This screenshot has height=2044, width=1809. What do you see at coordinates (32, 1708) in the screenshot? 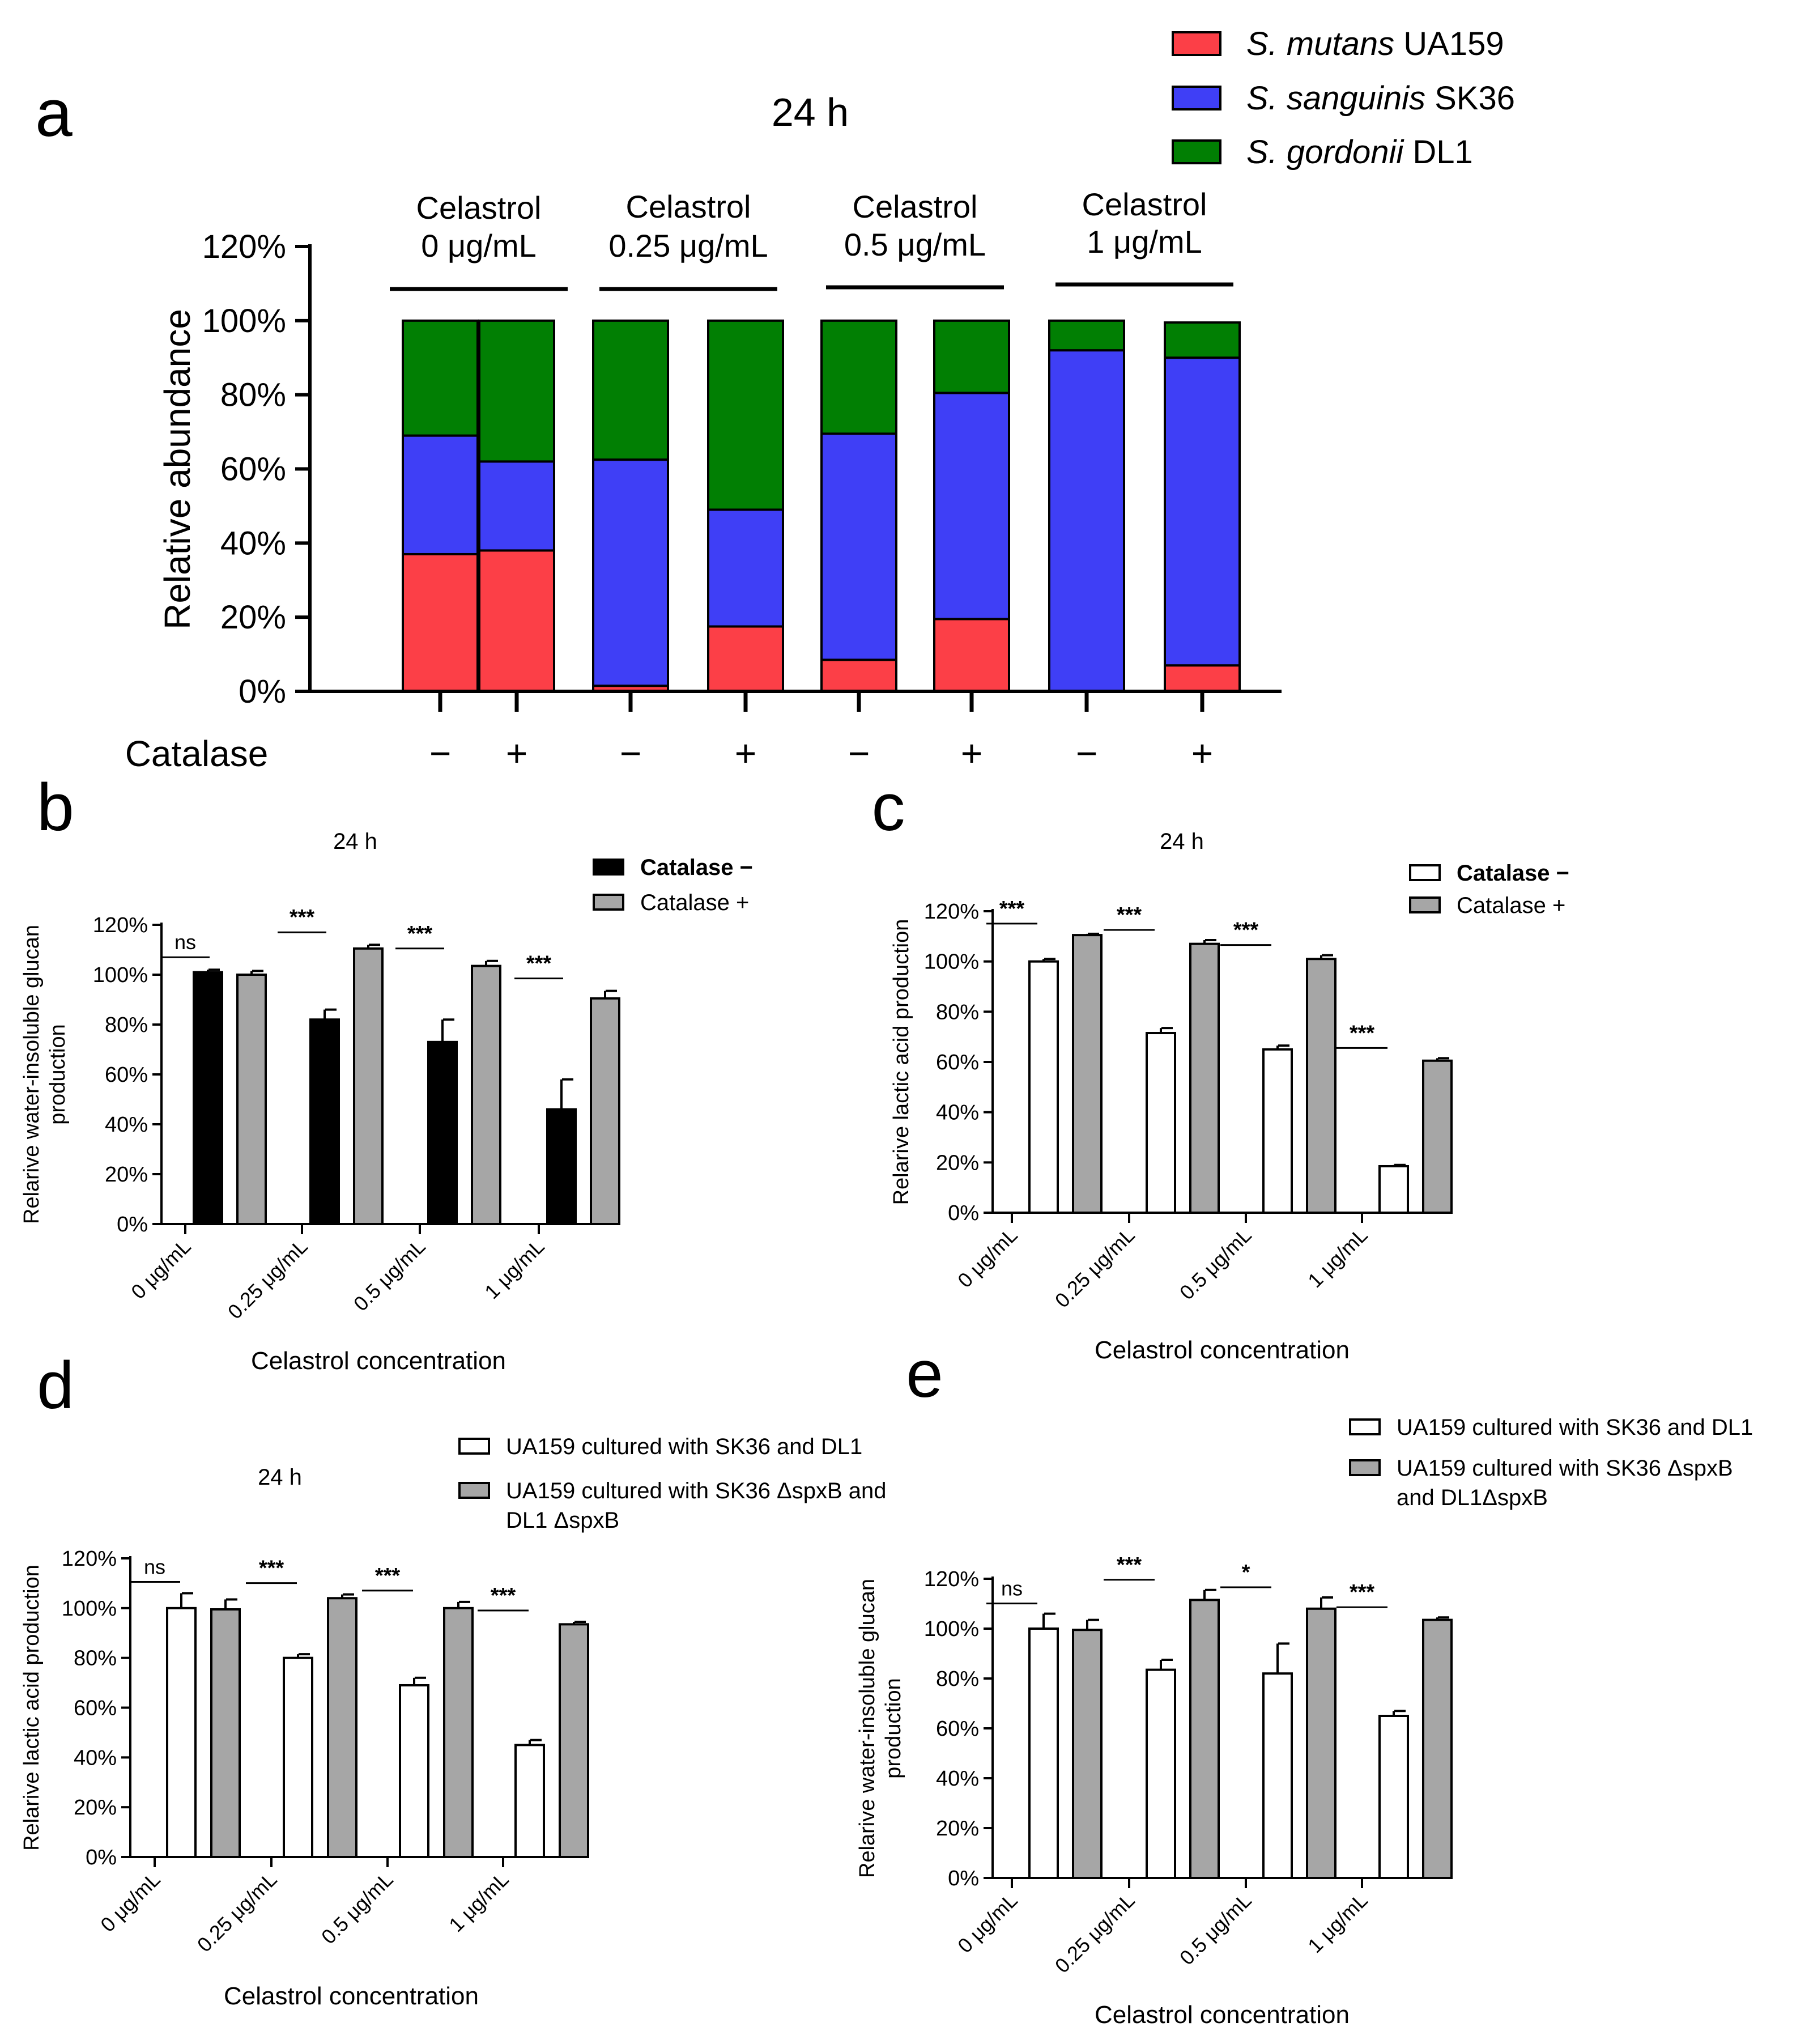
I see `chart-d-ylabel-line-1: Relarive lactic acid production` at bounding box center [32, 1708].